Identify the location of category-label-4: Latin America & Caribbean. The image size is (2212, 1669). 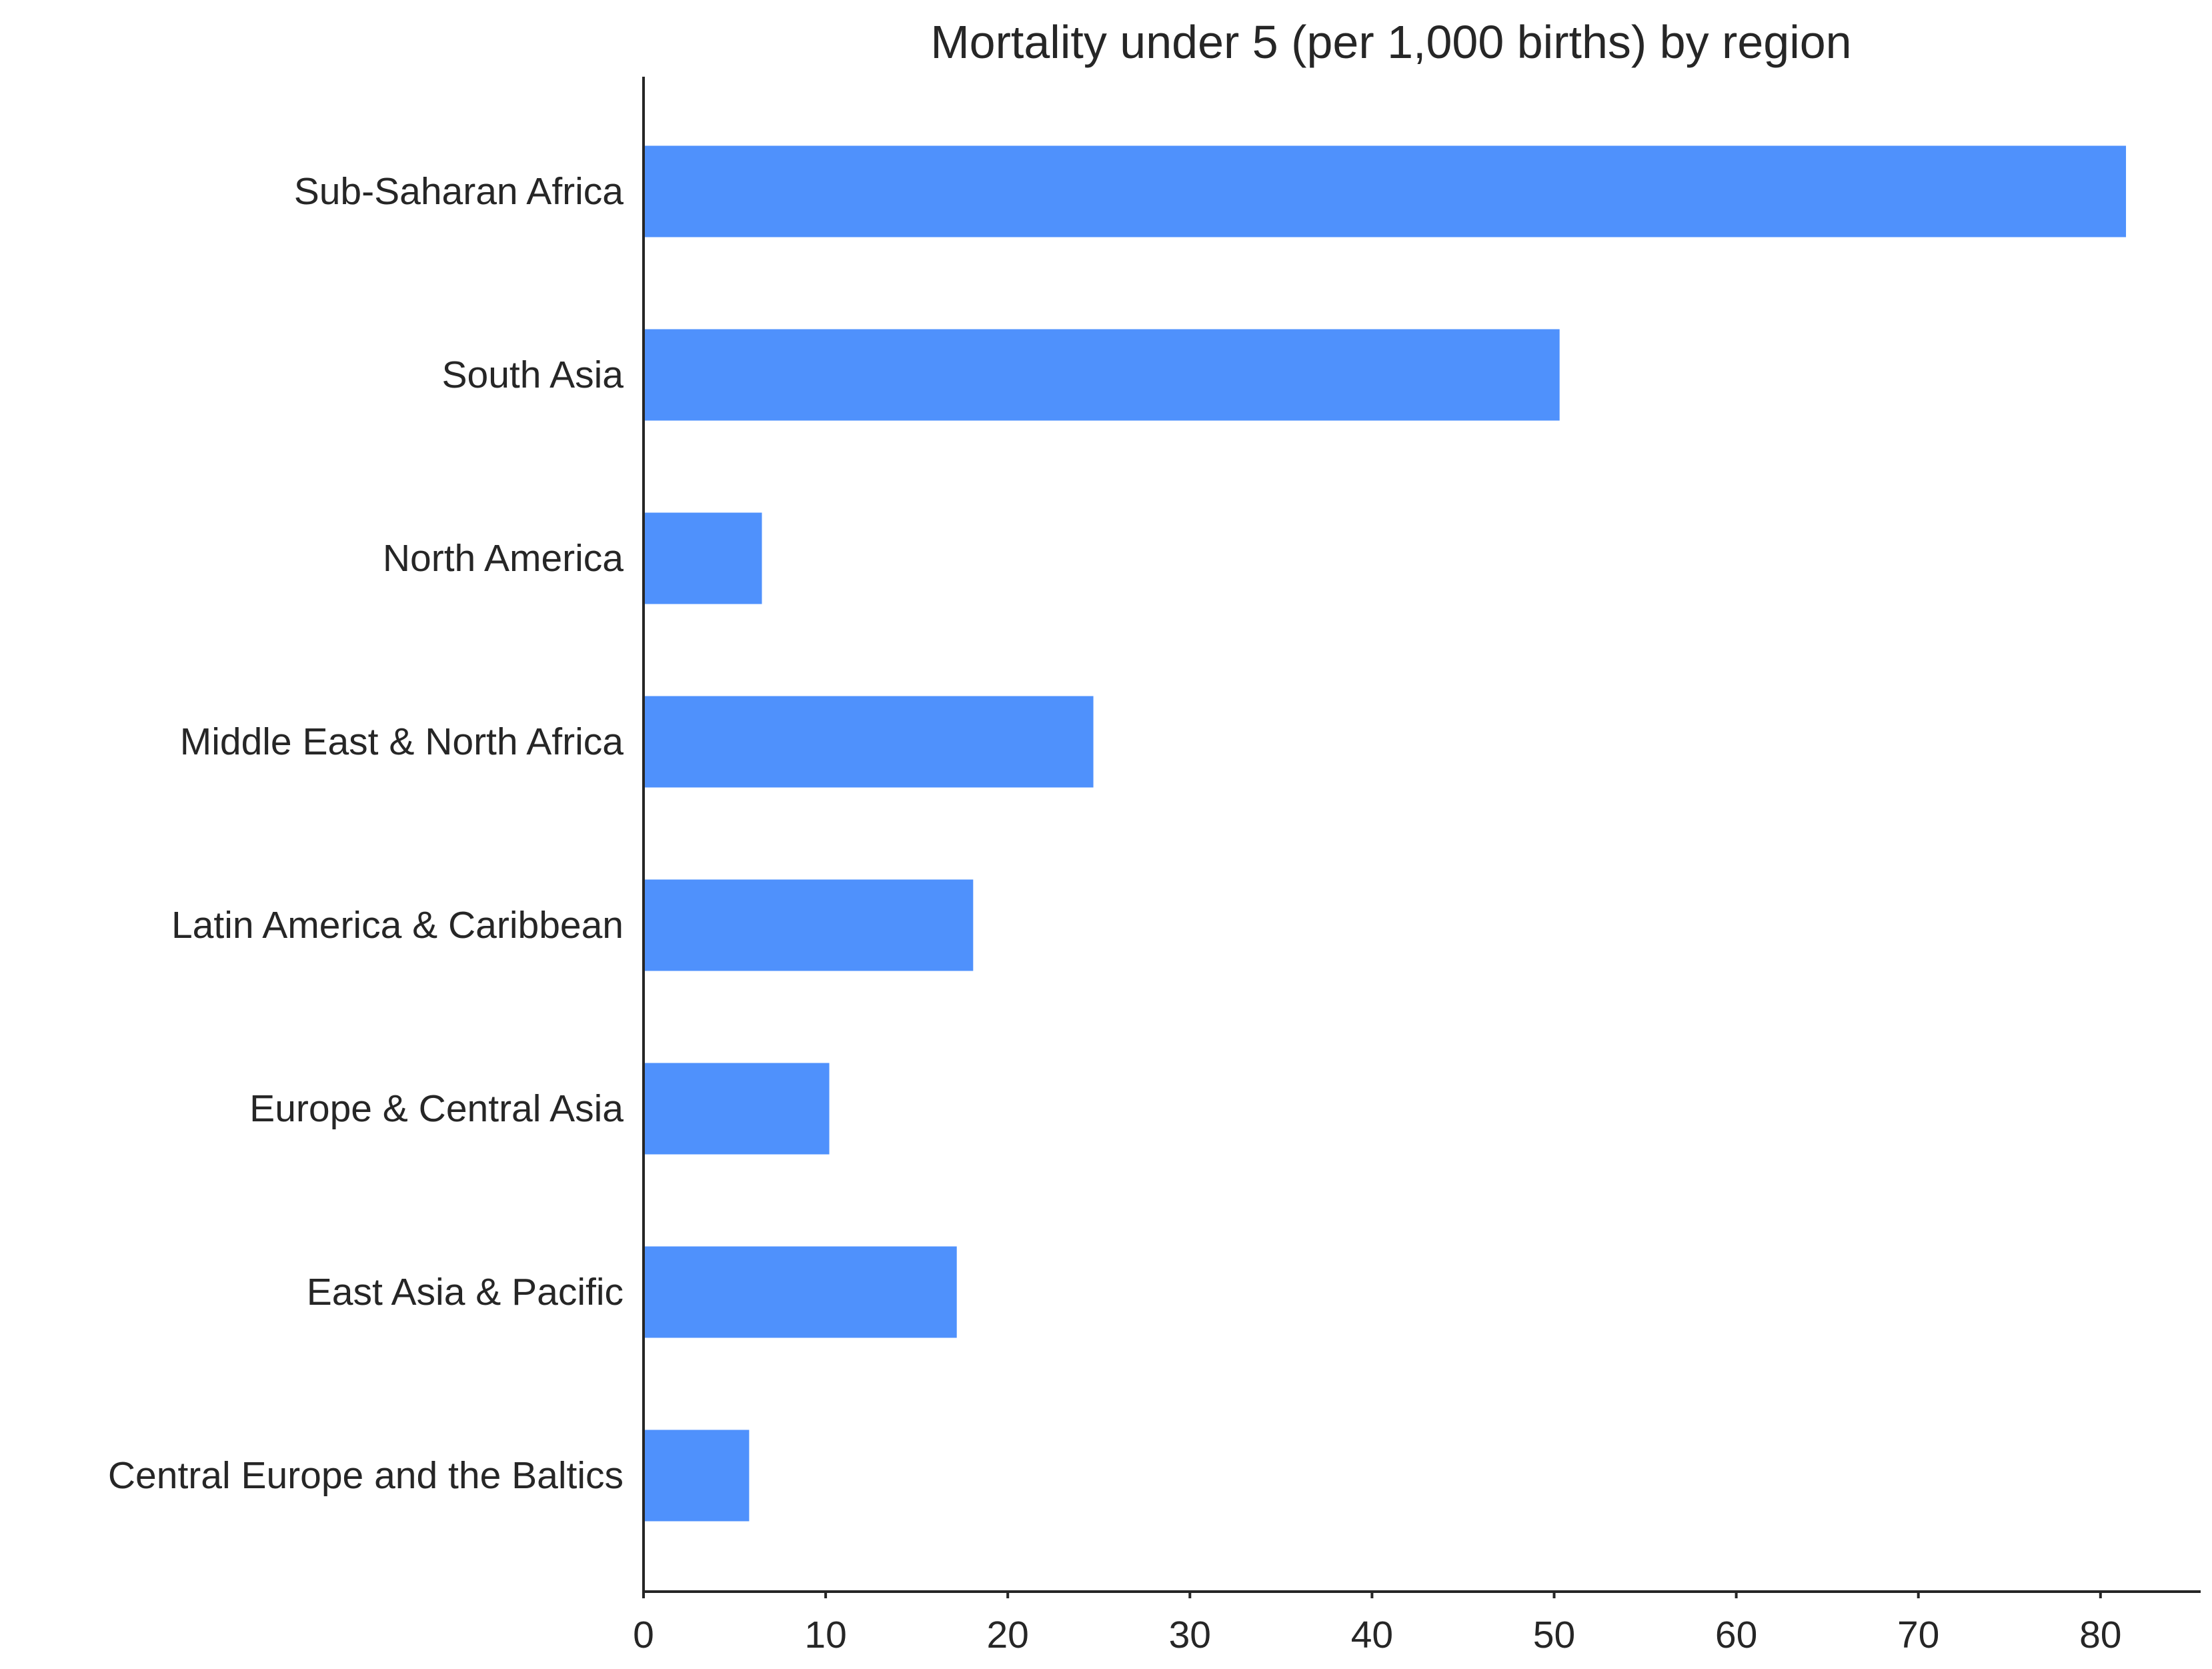
(397, 926).